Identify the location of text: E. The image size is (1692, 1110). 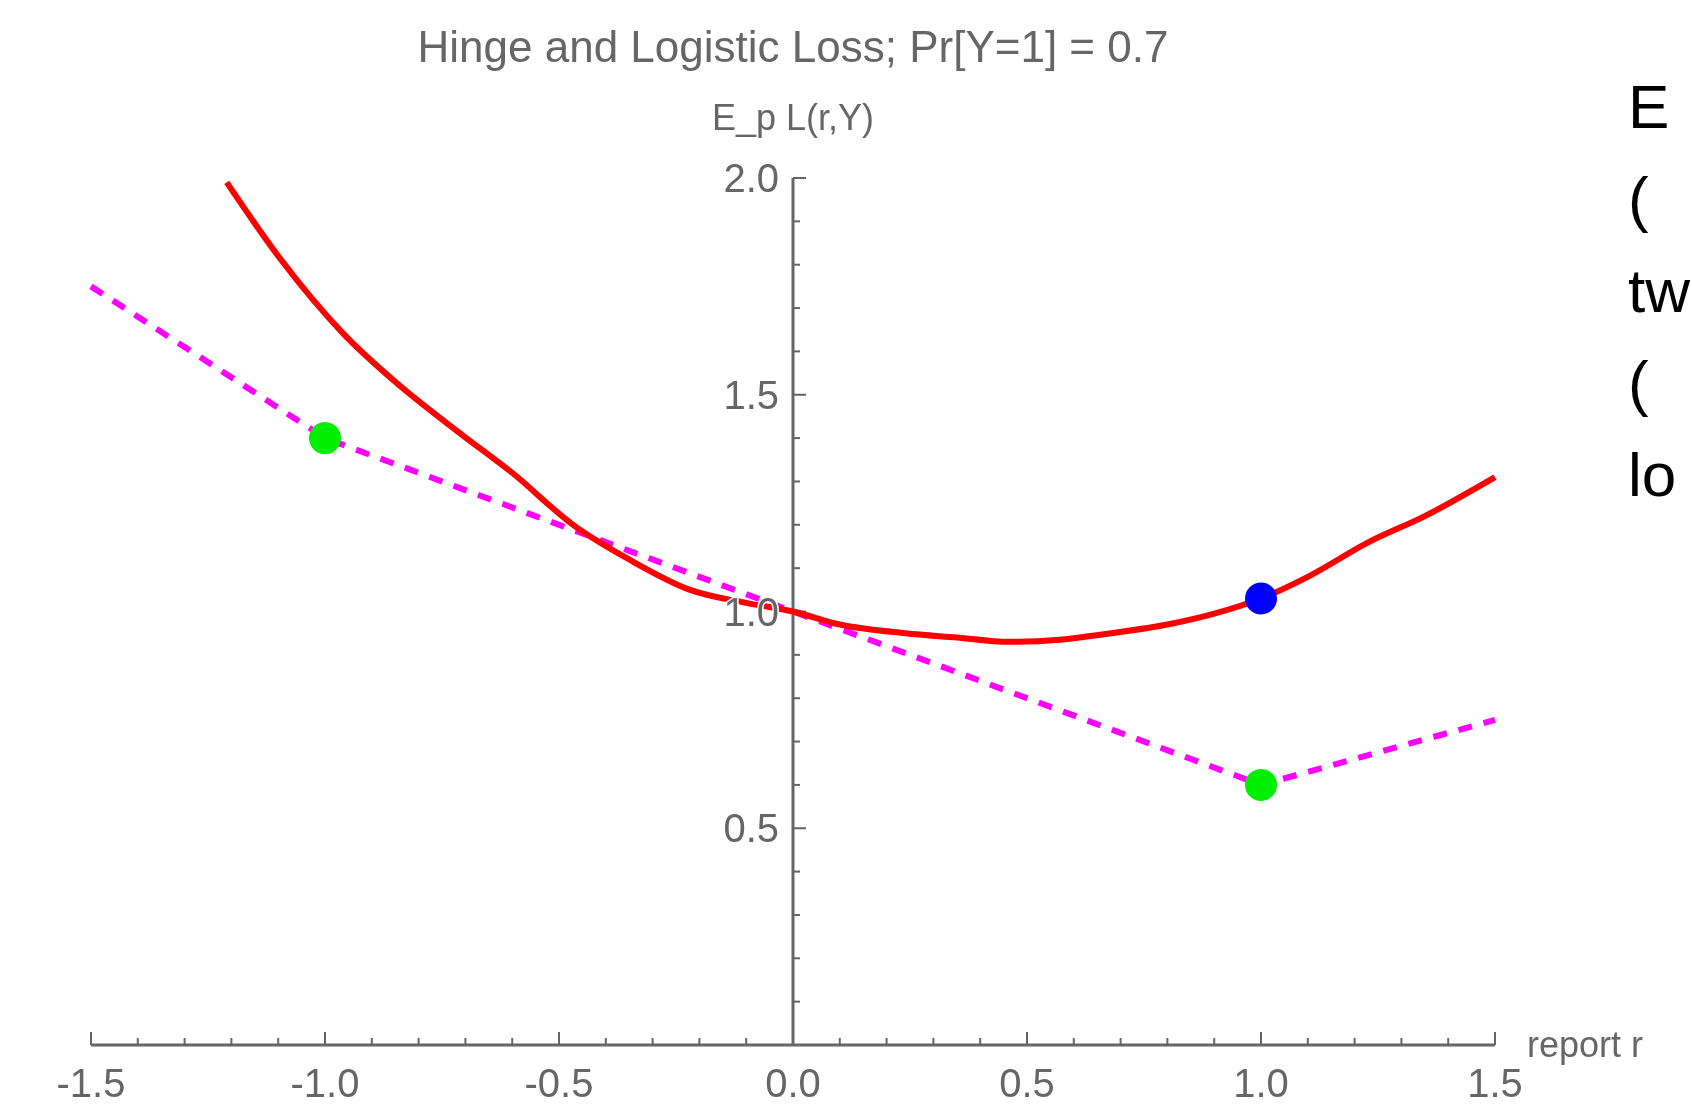
(1649, 106).